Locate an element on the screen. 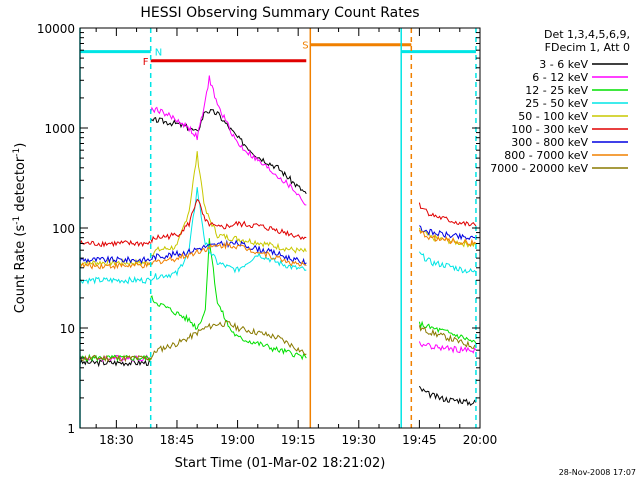 This screenshot has height=480, width=640. y-tick-label-1000: 1000 is located at coordinates (59, 129).